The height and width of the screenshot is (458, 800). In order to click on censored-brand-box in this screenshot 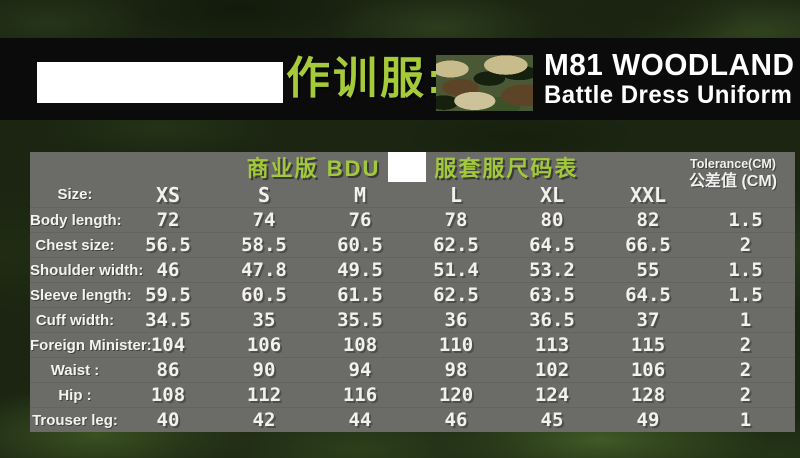, I will do `click(160, 82)`.